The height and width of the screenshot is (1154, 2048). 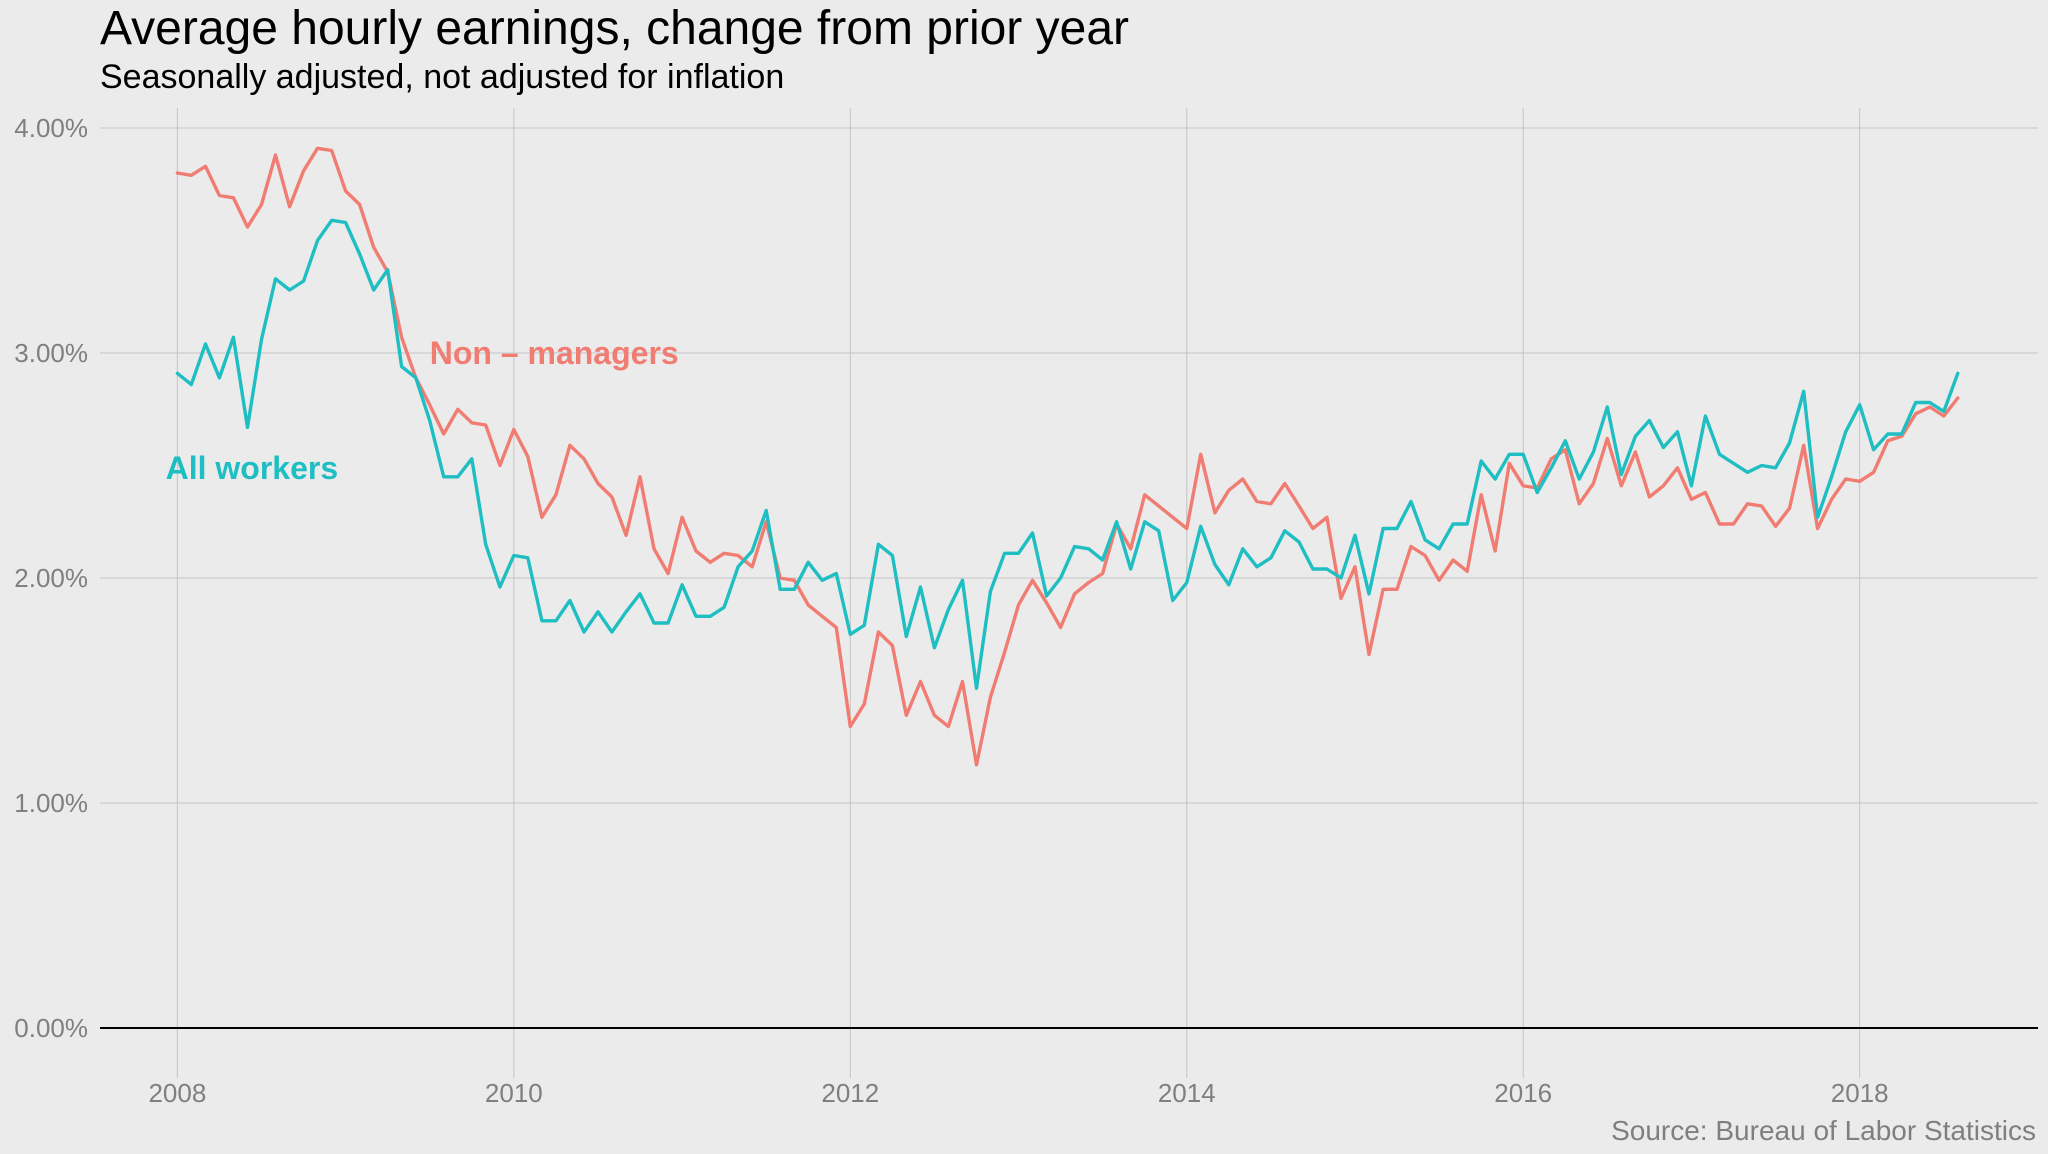 I want to click on x-axis-tick-labels: 2008 2010 2012 2014 2016 2018, so click(x=1018, y=1093).